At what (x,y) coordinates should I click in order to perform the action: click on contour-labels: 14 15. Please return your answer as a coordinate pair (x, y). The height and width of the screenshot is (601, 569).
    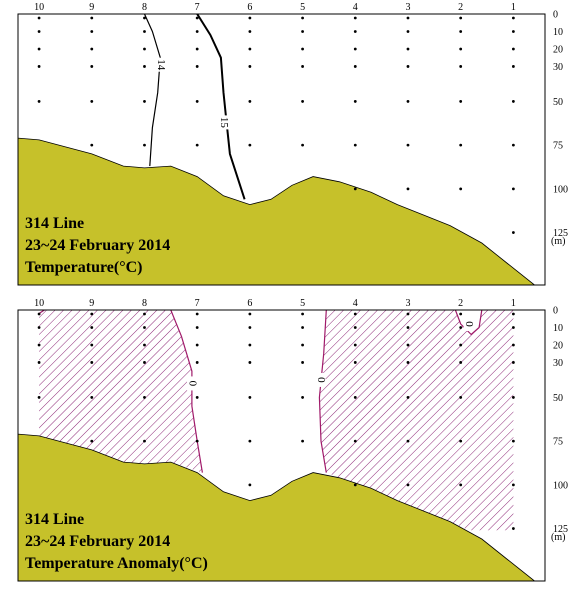
    Looking at the image, I should click on (192, 93).